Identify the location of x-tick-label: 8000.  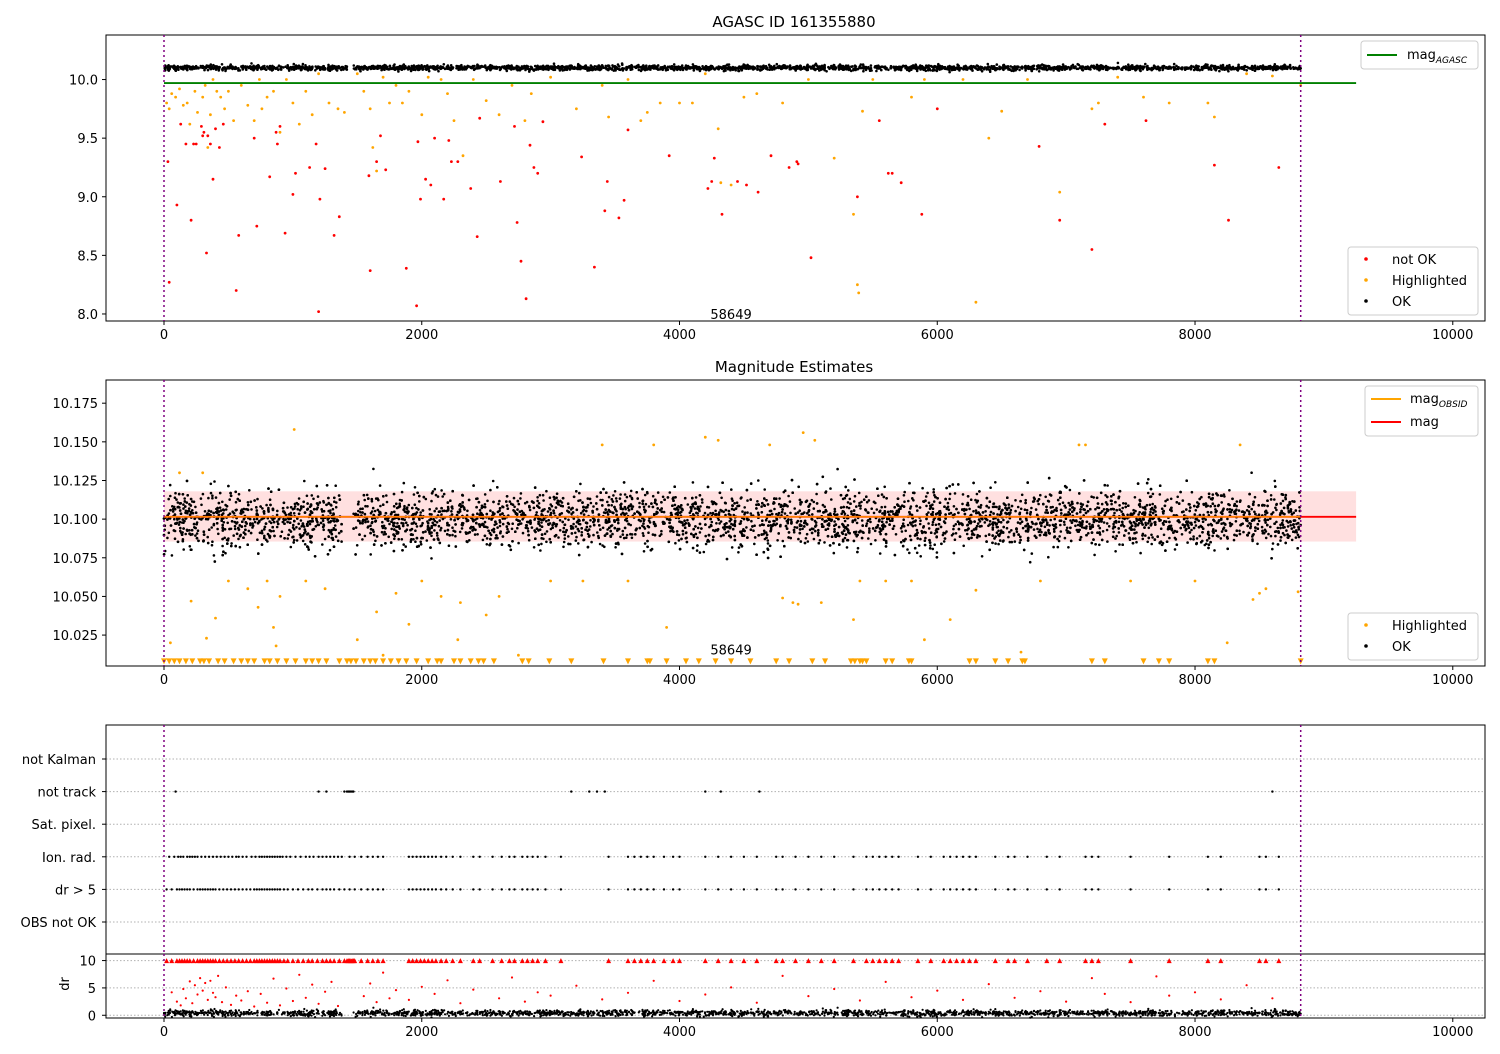
(1194, 335).